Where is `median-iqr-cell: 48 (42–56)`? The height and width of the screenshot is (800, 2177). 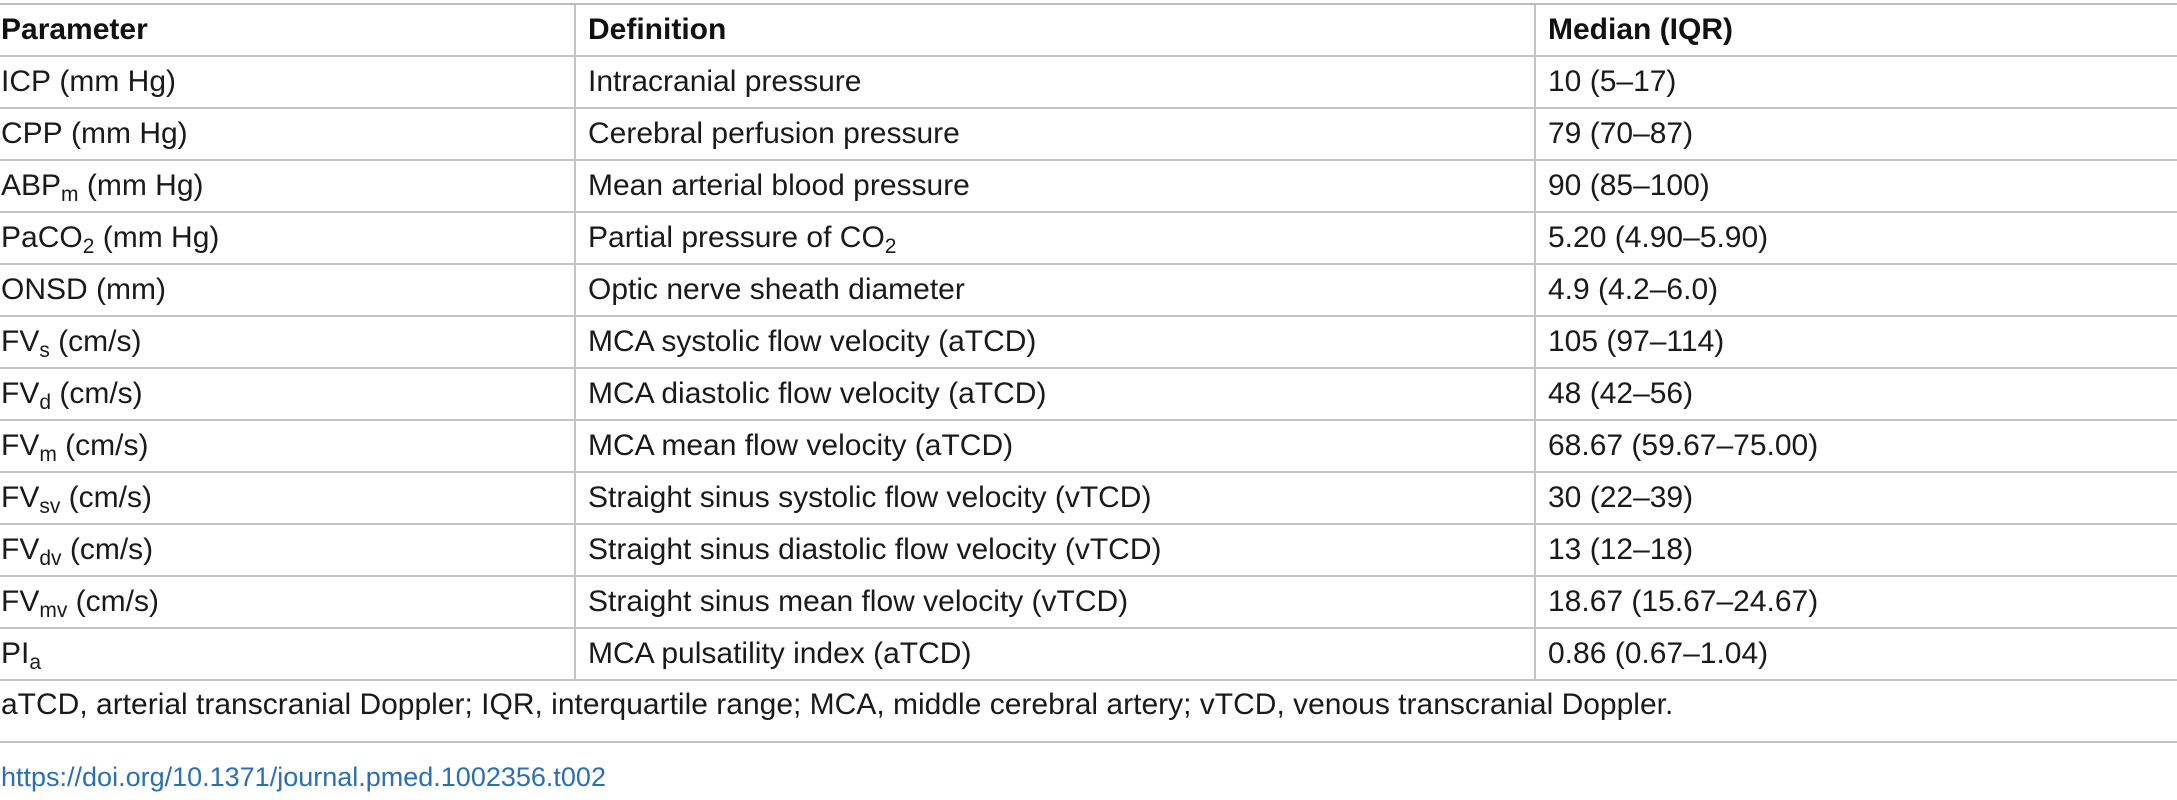
median-iqr-cell: 48 (42–56) is located at coordinates (1855, 394).